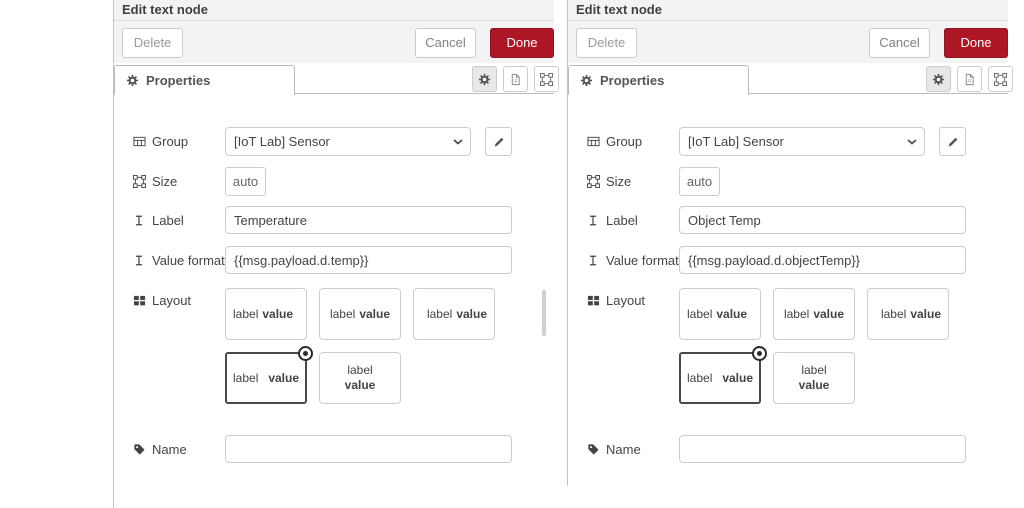 This screenshot has height=508, width=1024. Describe the element at coordinates (544, 313) in the screenshot. I see `scrollbar-thumb` at that location.